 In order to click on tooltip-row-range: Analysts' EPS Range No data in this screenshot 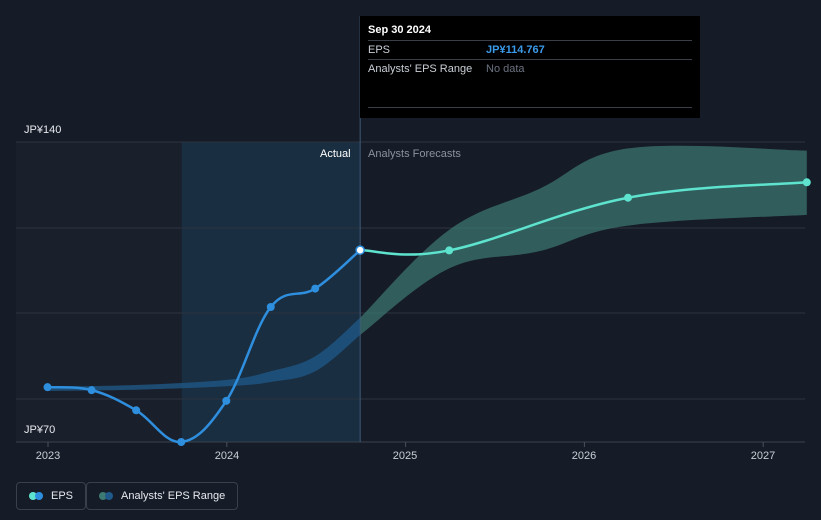, I will do `click(530, 83)`.